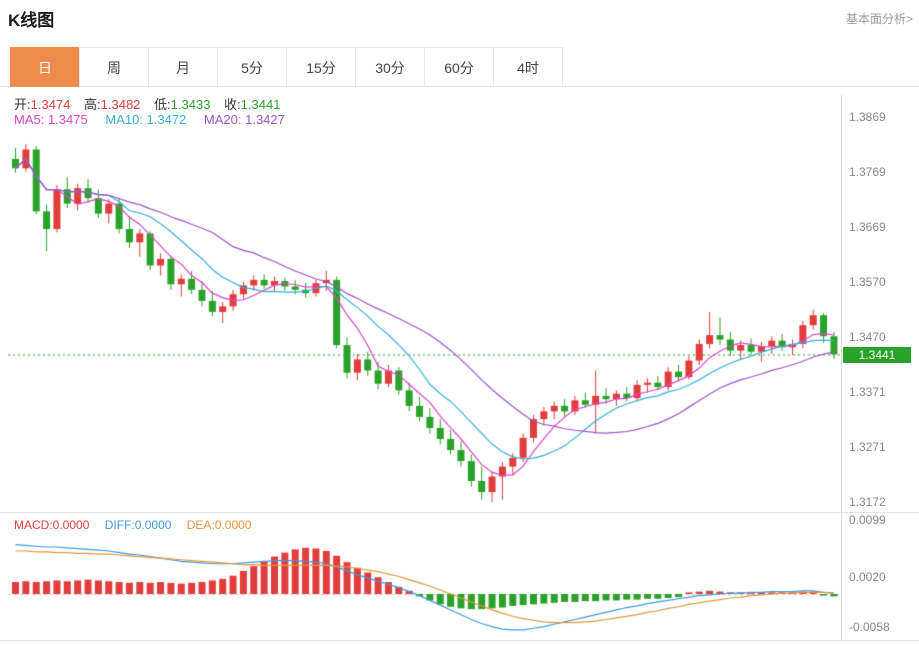 Image resolution: width=919 pixels, height=645 pixels. I want to click on tab-30min: 30分, so click(390, 67).